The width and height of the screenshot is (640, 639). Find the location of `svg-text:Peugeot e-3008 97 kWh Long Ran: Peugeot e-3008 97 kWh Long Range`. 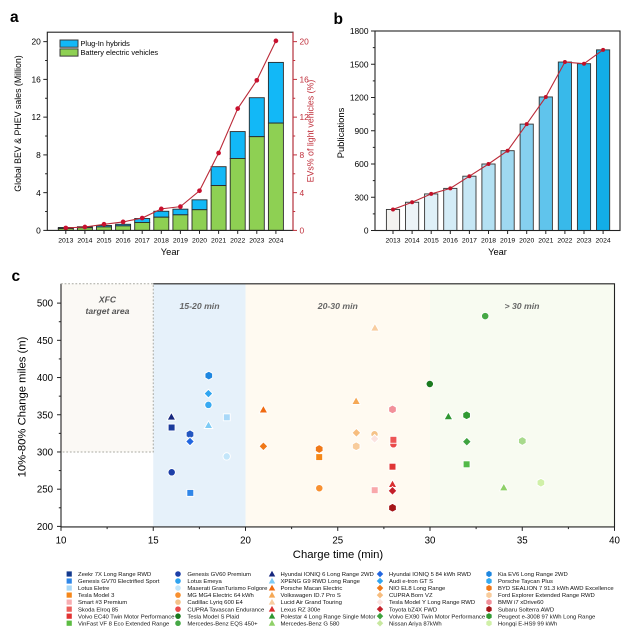

svg-text:Peugeot e-3008 97 kWh Long Ran: Peugeot e-3008 97 kWh Long Range is located at coordinates (547, 617).